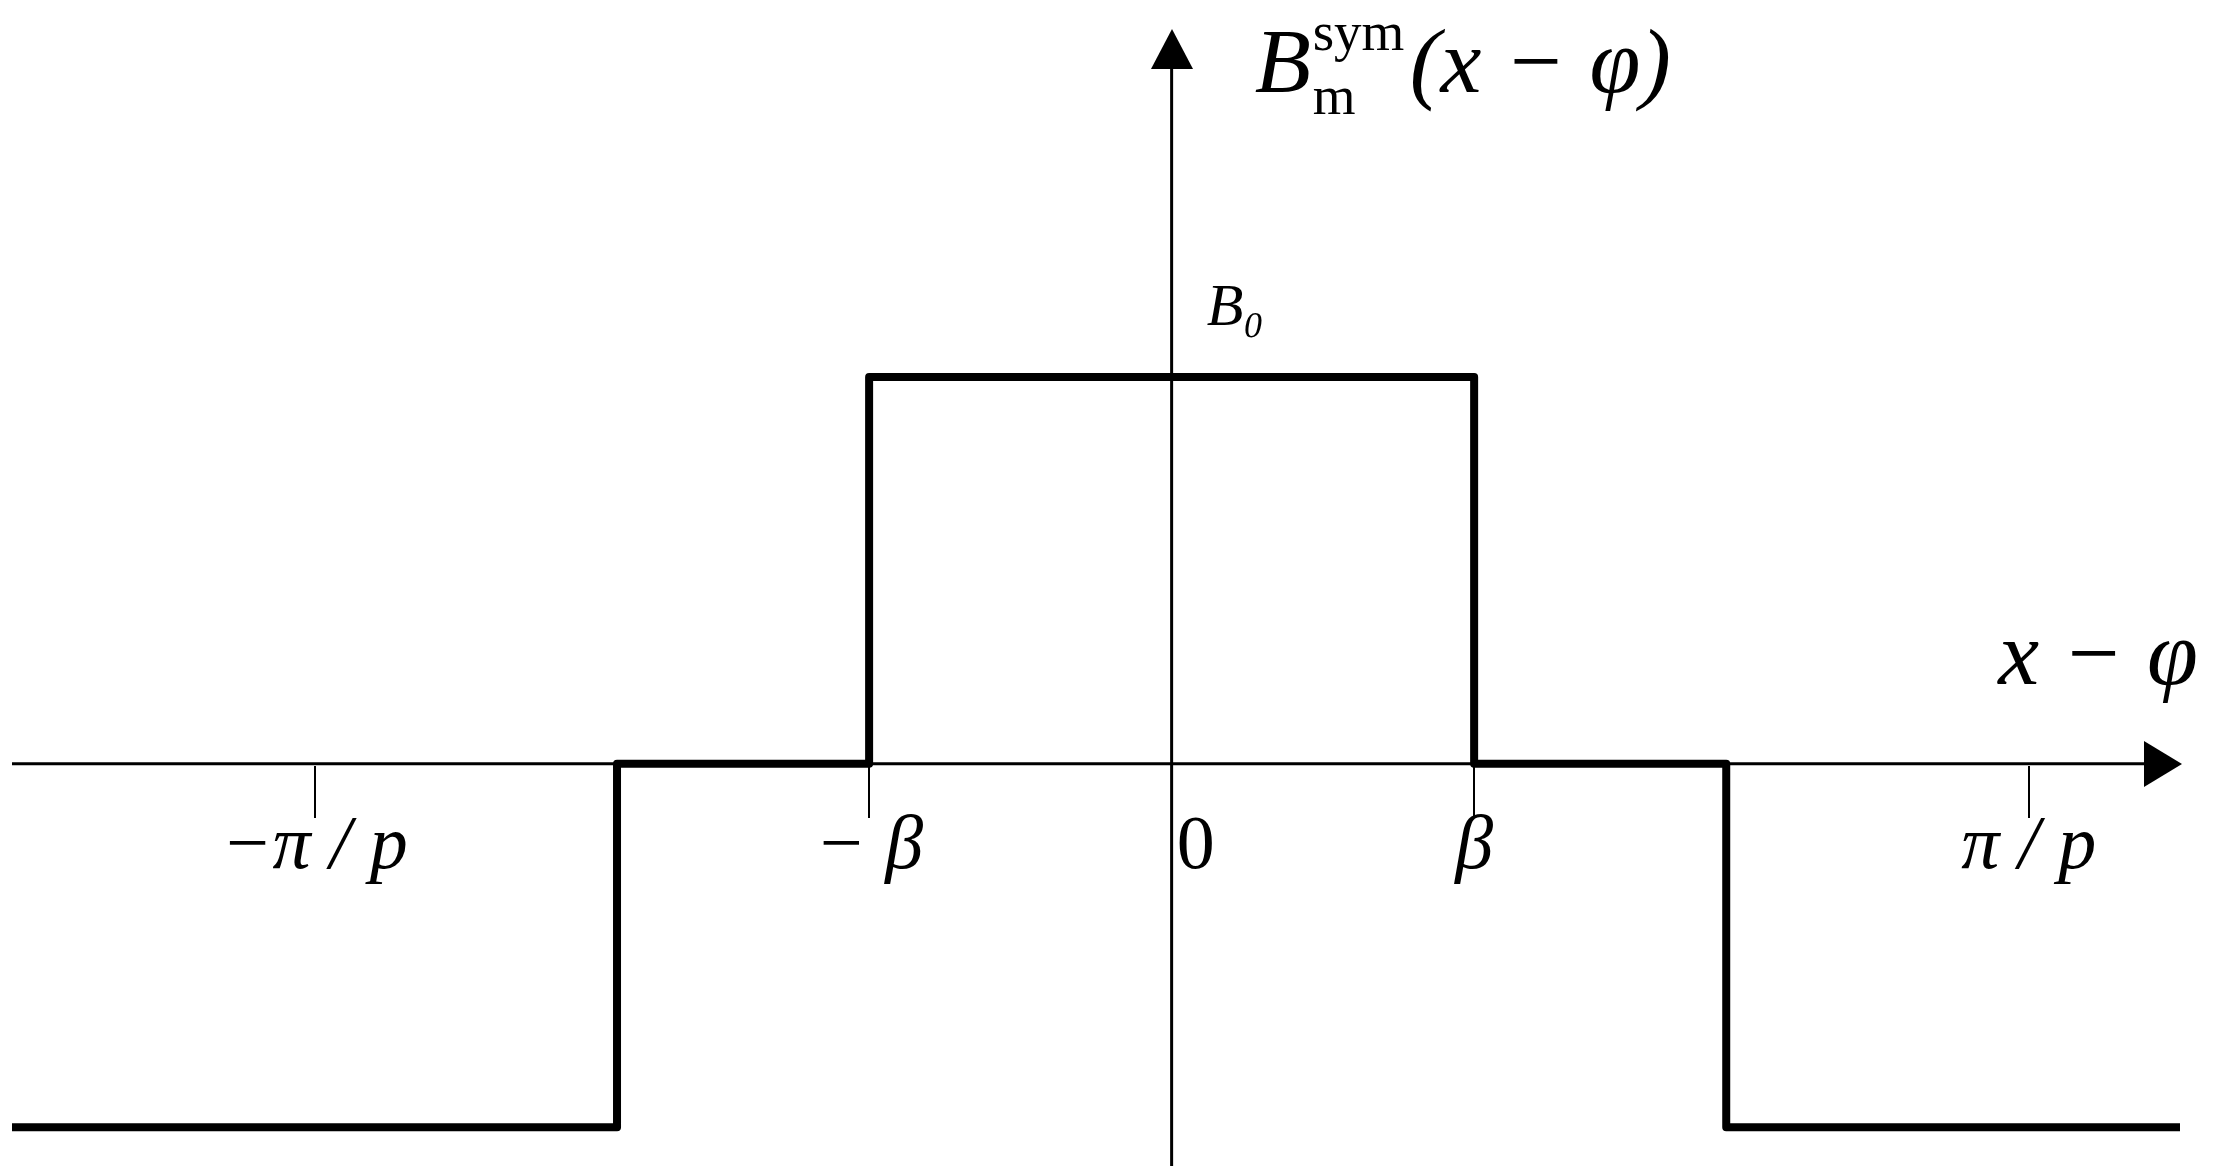 The height and width of the screenshot is (1166, 2220). I want to click on annotation: B₀, so click(1235, 305).